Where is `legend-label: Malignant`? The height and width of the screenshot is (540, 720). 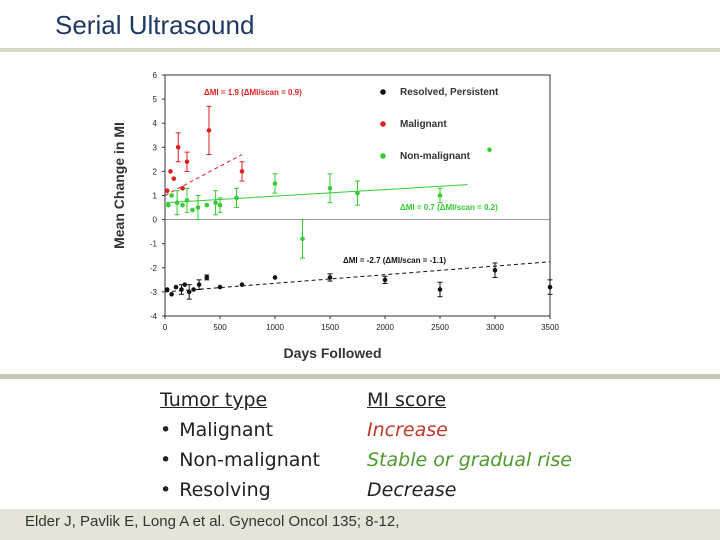
legend-label: Malignant is located at coordinates (423, 124).